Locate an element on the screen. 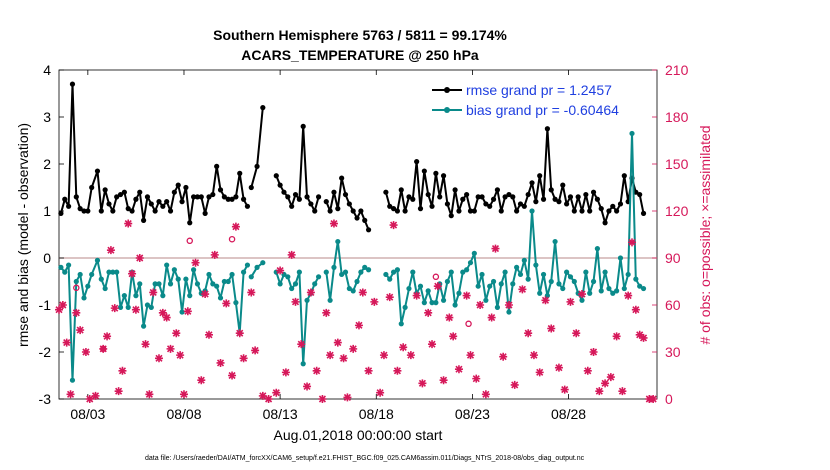 This screenshot has width=830, height=470. y-tick-label-right: 150 is located at coordinates (677, 164).